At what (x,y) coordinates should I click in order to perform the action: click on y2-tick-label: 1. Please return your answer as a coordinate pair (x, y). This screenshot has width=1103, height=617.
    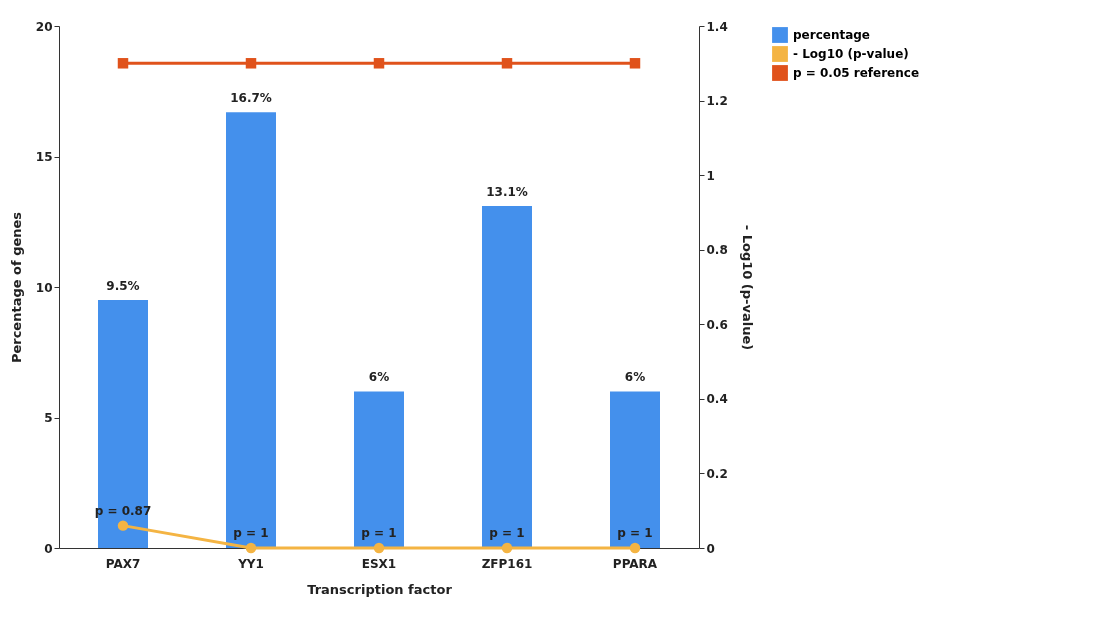
    Looking at the image, I should click on (710, 175).